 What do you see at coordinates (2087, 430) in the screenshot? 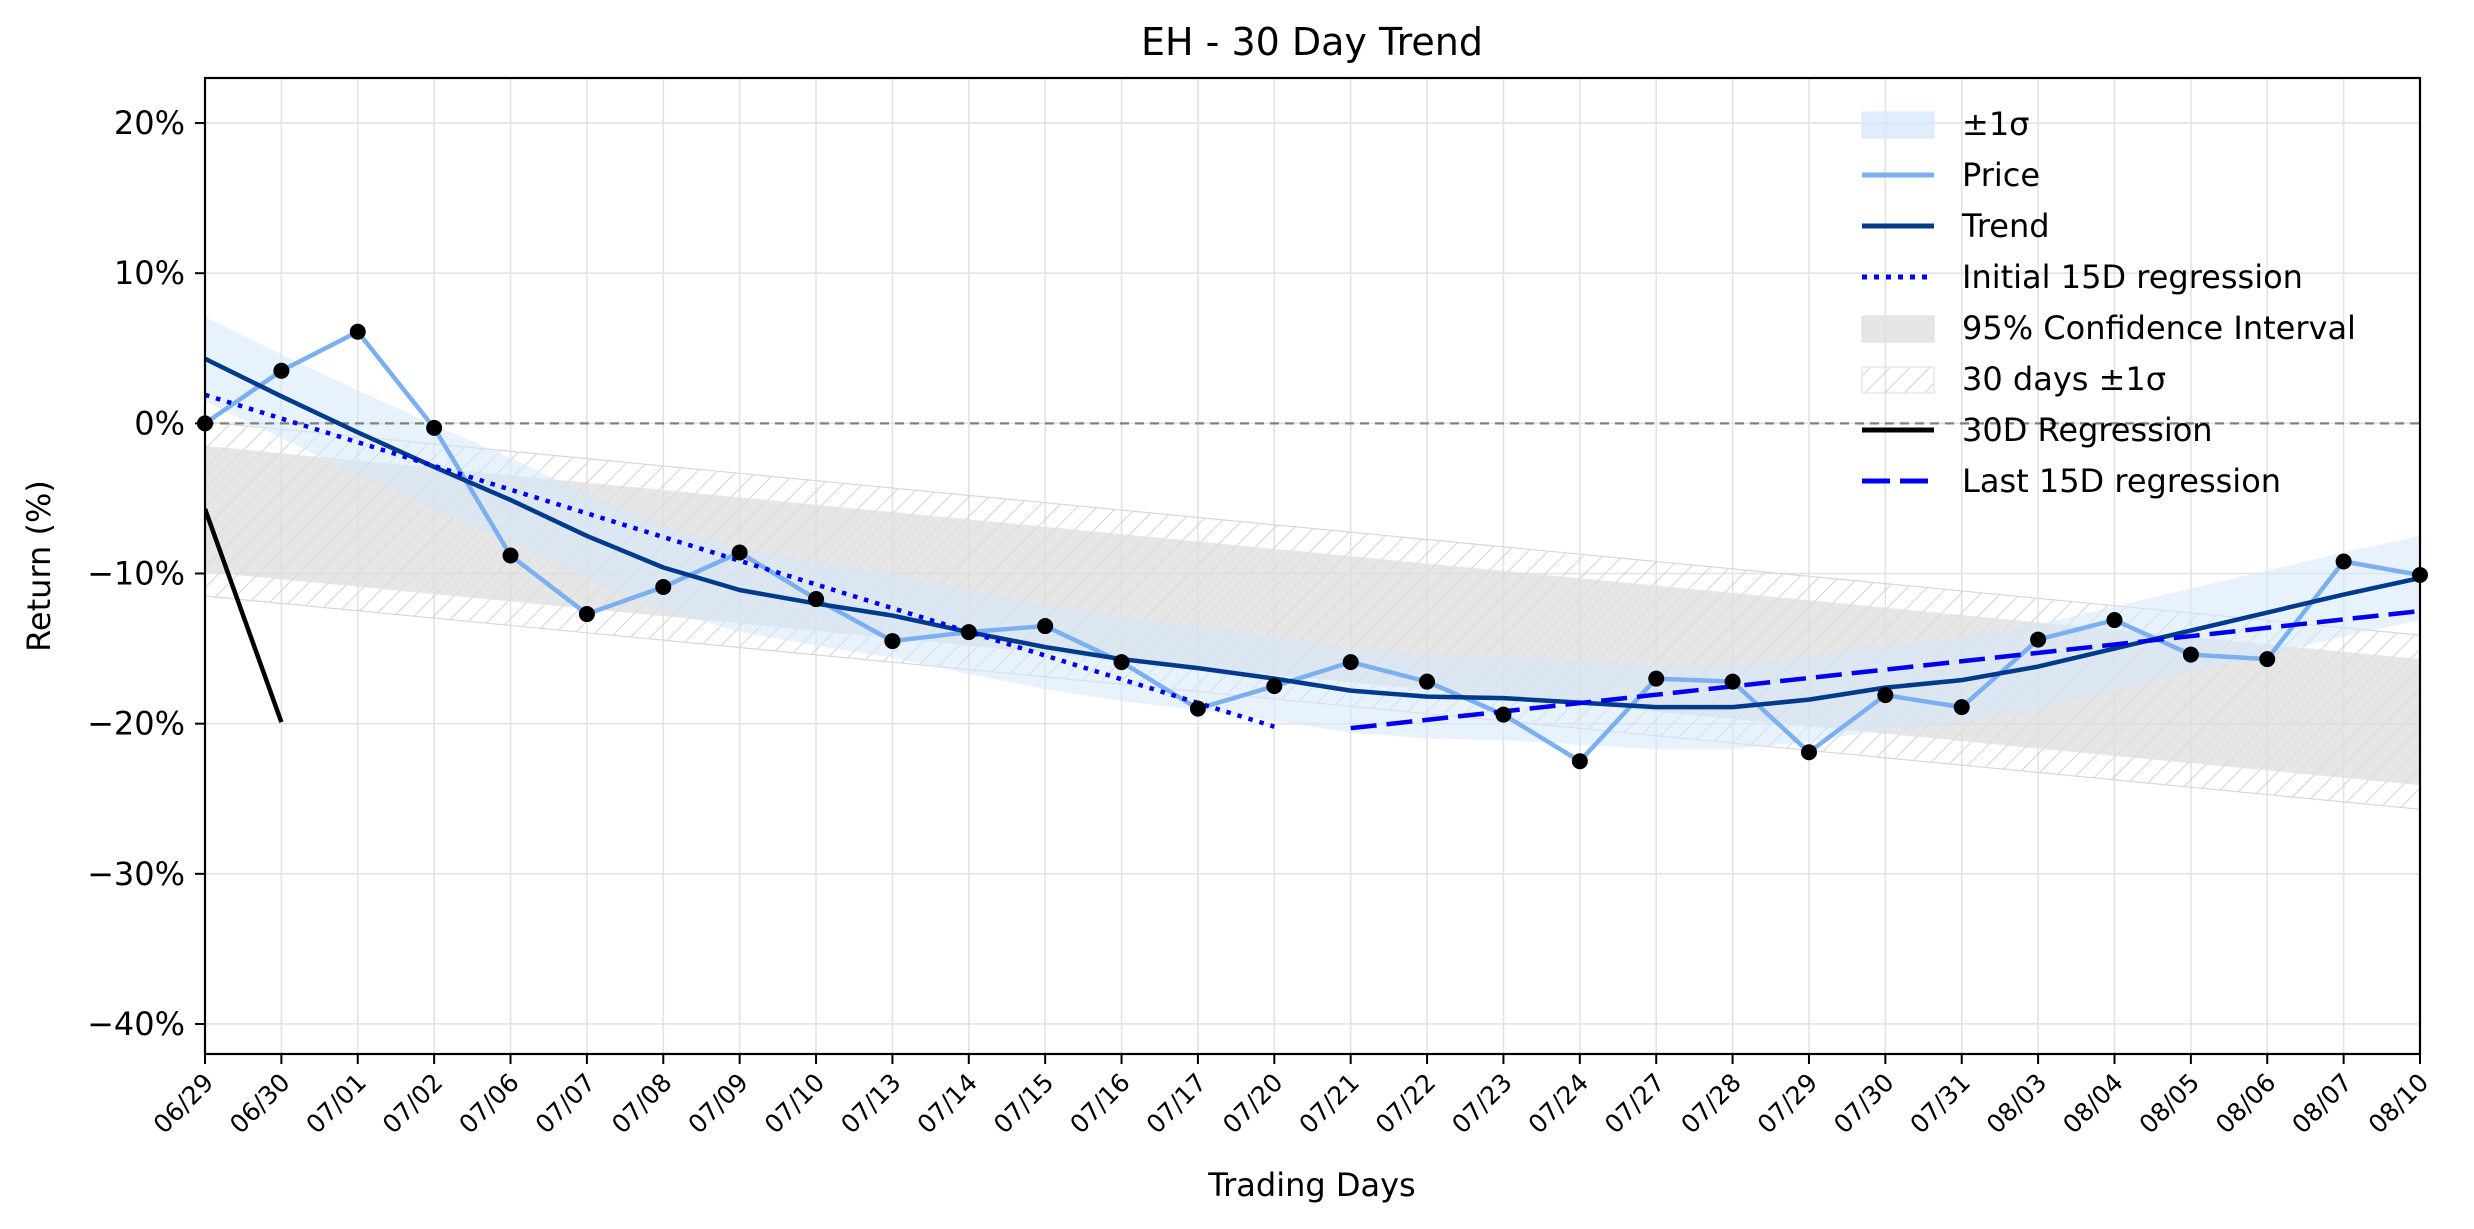
I see `legend-label: 30D Regression` at bounding box center [2087, 430].